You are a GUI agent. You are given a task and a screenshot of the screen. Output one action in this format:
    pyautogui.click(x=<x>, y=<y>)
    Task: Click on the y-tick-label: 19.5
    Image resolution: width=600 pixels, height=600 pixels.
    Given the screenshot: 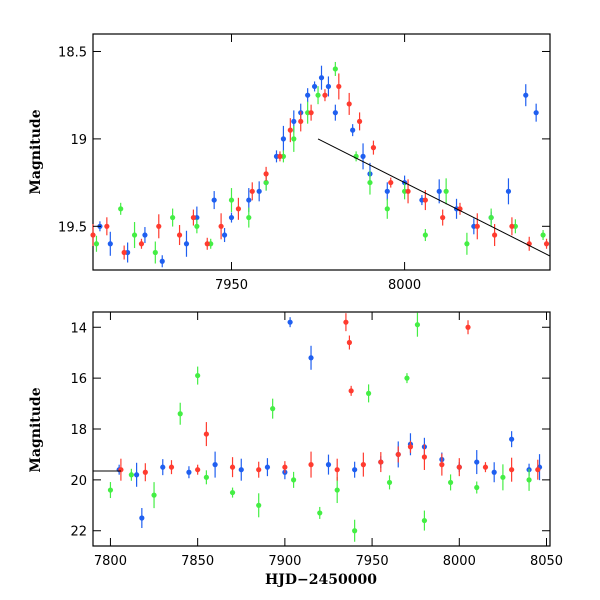 What is the action you would take?
    pyautogui.click(x=72, y=227)
    